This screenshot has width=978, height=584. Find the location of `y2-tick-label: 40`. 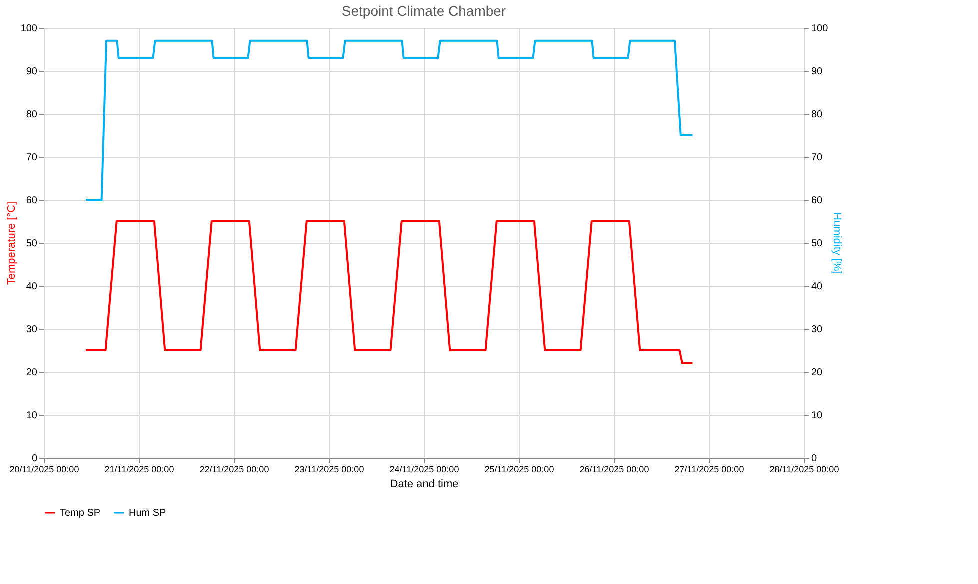

y2-tick-label: 40 is located at coordinates (818, 287).